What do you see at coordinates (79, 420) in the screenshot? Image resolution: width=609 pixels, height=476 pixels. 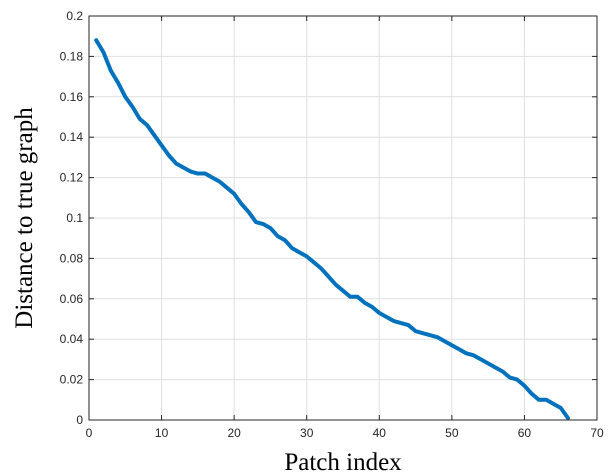 I see `y-tick-label: 0` at bounding box center [79, 420].